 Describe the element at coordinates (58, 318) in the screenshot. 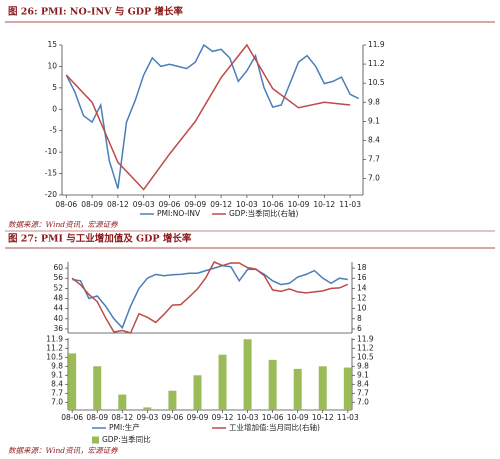

I see `tick-label: 40` at that location.